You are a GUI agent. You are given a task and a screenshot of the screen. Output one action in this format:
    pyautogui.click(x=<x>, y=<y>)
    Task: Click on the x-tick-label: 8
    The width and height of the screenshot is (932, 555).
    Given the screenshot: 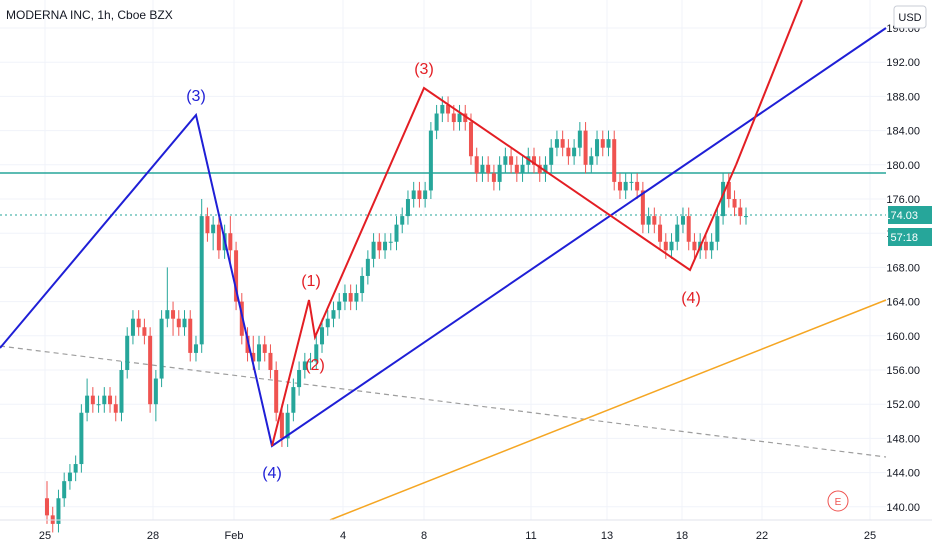 What is the action you would take?
    pyautogui.click(x=424, y=536)
    